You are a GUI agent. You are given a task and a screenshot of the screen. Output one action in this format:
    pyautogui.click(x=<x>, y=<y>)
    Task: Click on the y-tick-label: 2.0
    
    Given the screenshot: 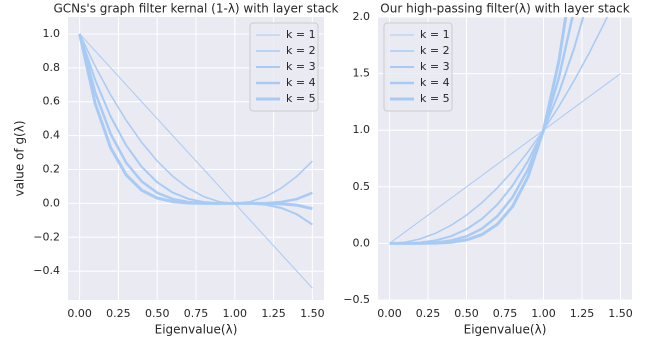 What is the action you would take?
    pyautogui.click(x=362, y=16)
    